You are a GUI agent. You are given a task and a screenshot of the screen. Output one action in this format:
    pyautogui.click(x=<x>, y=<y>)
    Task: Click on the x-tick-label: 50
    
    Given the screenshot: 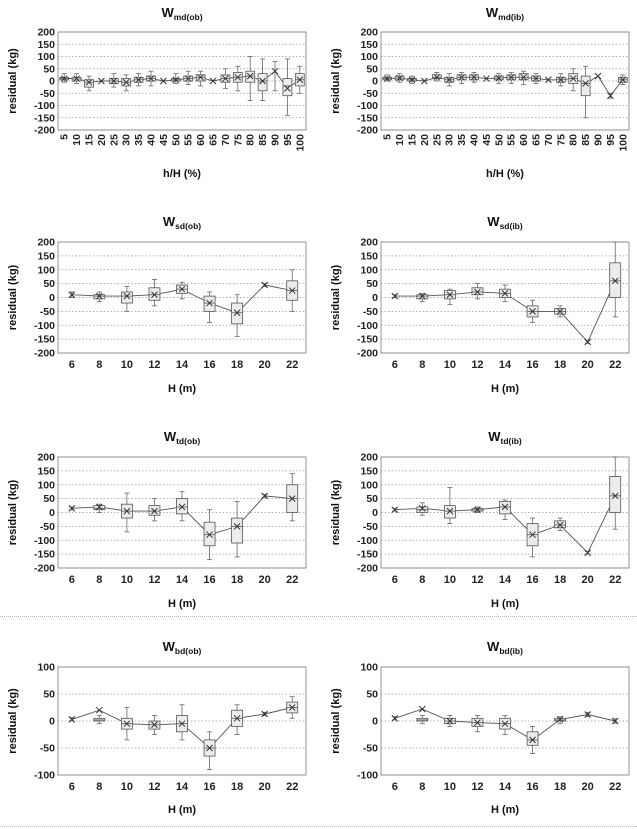 What is the action you would take?
    pyautogui.click(x=499, y=140)
    